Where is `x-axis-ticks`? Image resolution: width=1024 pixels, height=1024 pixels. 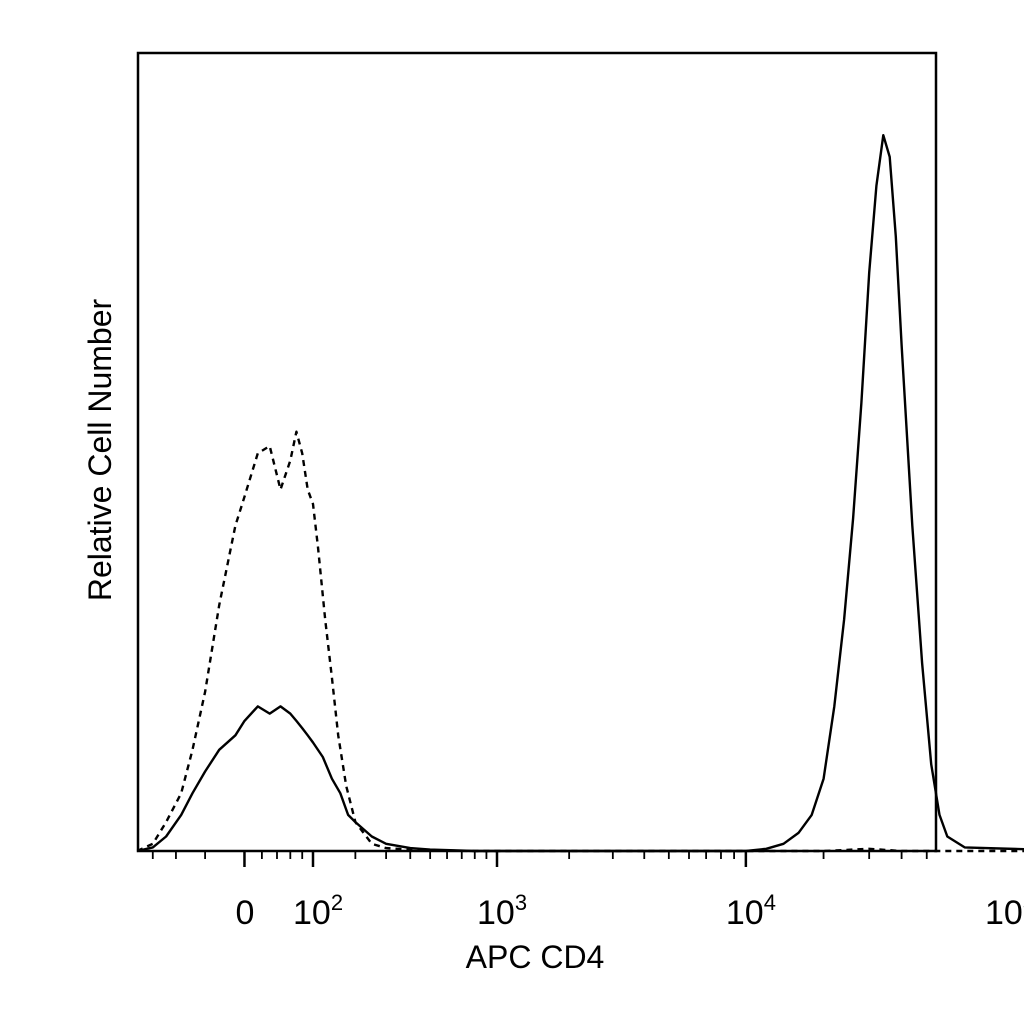 x-axis-ticks is located at coordinates (539, 859).